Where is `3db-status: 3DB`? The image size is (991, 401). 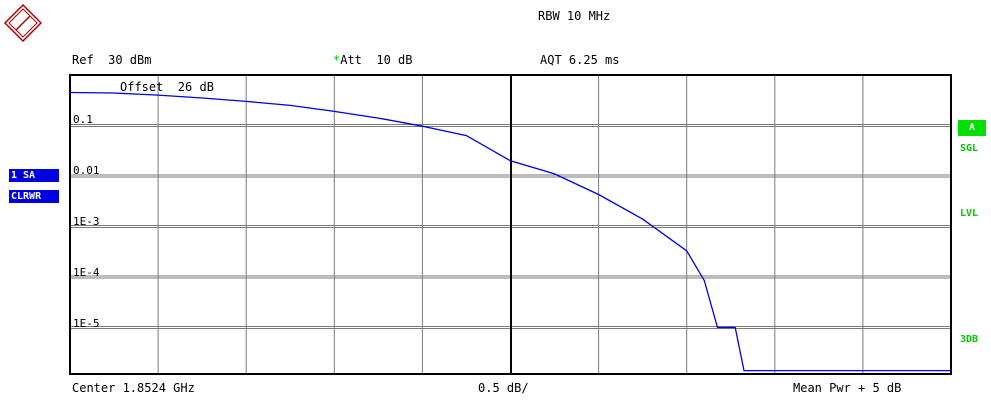
3db-status: 3DB is located at coordinates (969, 339).